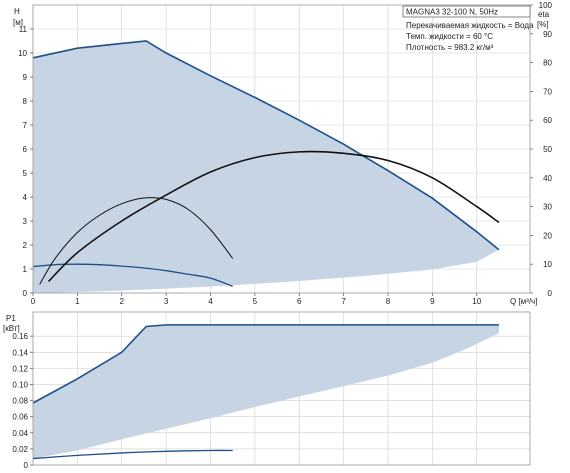 The height and width of the screenshot is (473, 570). Describe the element at coordinates (547, 120) in the screenshot. I see `eta-tick-label: 60` at that location.